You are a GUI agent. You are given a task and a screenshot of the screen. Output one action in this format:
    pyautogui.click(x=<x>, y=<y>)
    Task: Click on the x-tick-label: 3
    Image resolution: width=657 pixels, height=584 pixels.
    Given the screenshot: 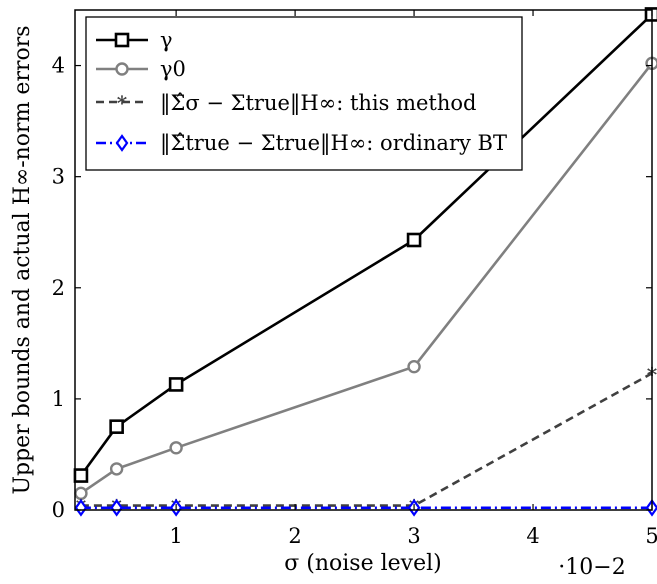 What is the action you would take?
    pyautogui.click(x=413, y=536)
    